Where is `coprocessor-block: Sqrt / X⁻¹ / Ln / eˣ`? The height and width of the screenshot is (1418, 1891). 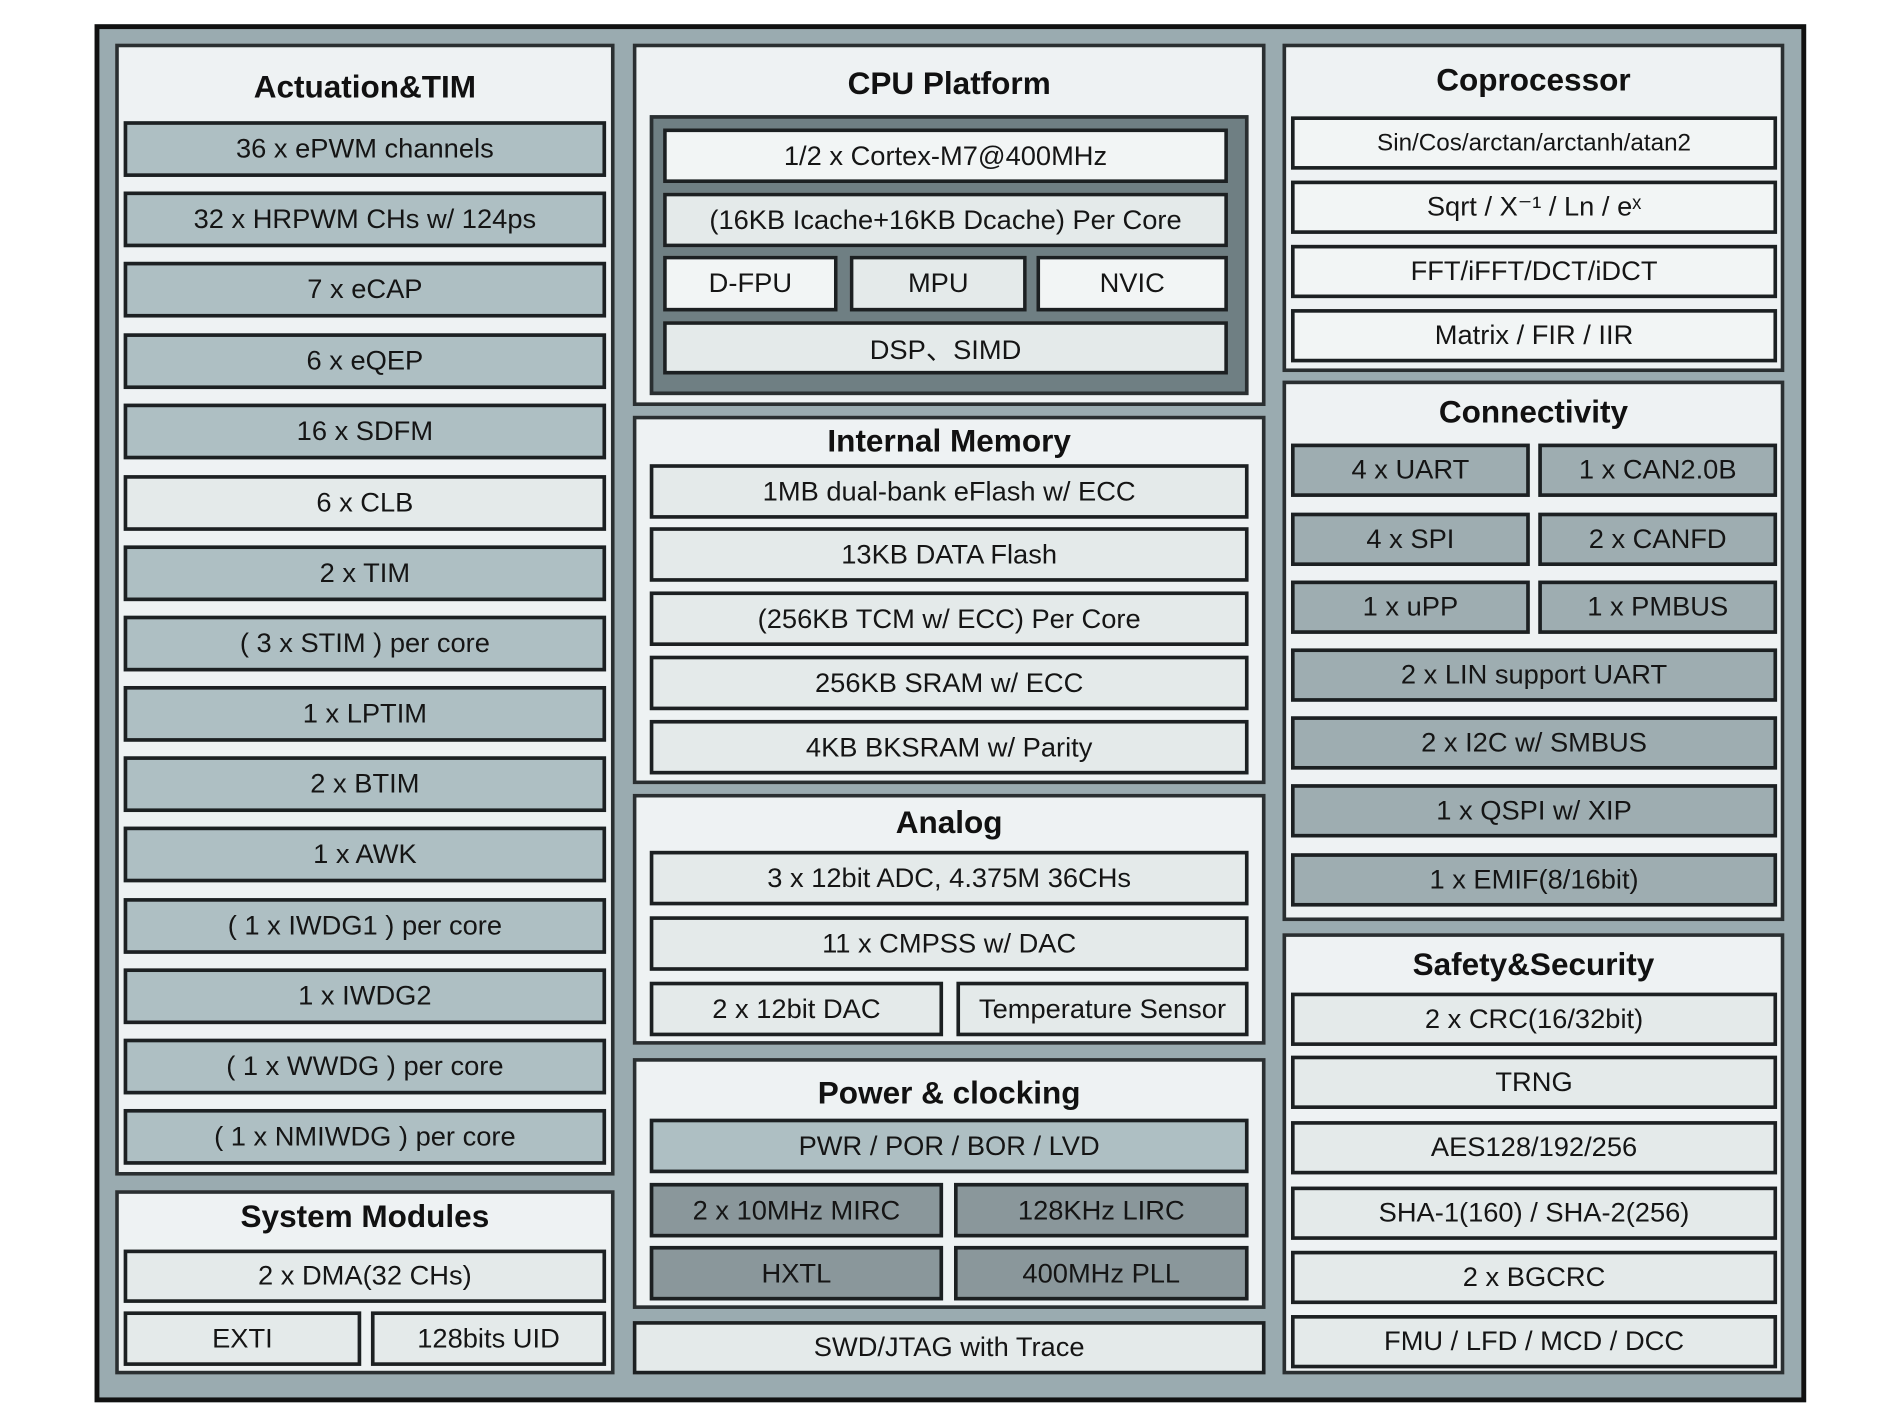 coprocessor-block: Sqrt / X⁻¹ / Ln / eˣ is located at coordinates (1534, 207).